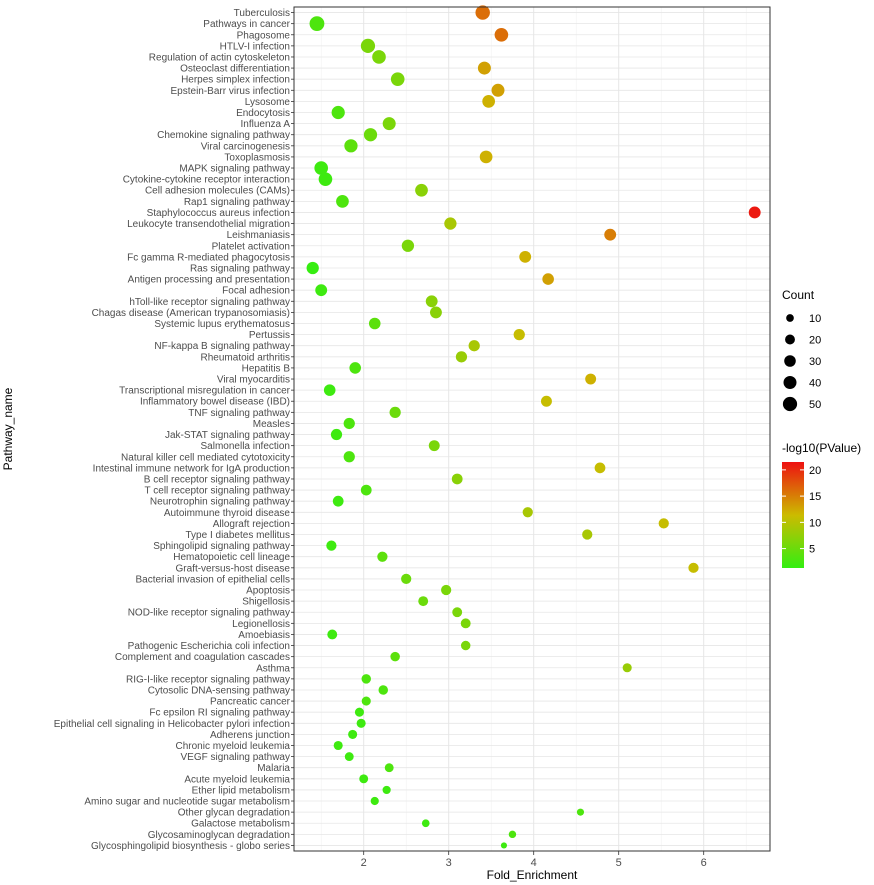 This screenshot has height=885, width=874. What do you see at coordinates (364, 863) in the screenshot?
I see `x-tick-label: 2` at bounding box center [364, 863].